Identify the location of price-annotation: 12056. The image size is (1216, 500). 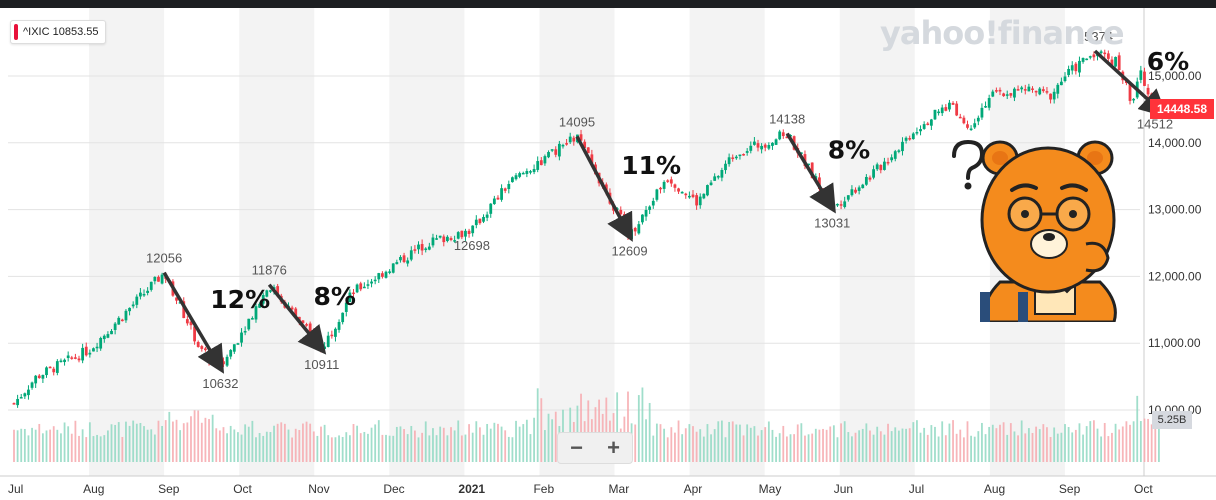
(164, 258).